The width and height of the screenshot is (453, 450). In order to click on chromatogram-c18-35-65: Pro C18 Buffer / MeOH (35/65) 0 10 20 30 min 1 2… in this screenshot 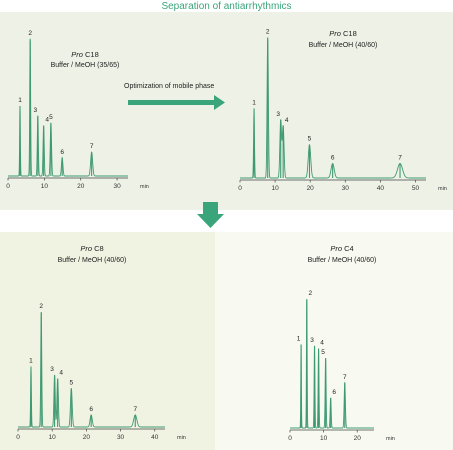, I will do `click(77, 110)`.